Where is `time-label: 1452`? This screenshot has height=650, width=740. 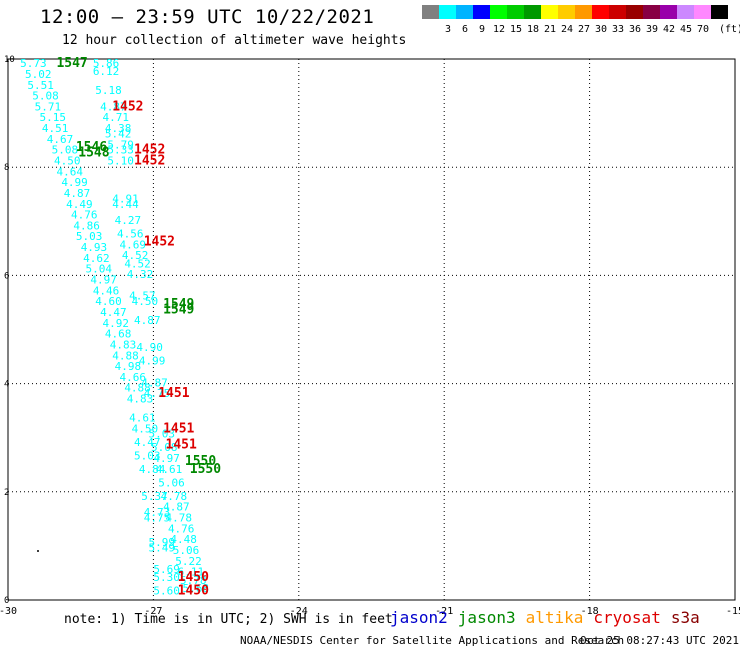 time-label: 1452 is located at coordinates (127, 106).